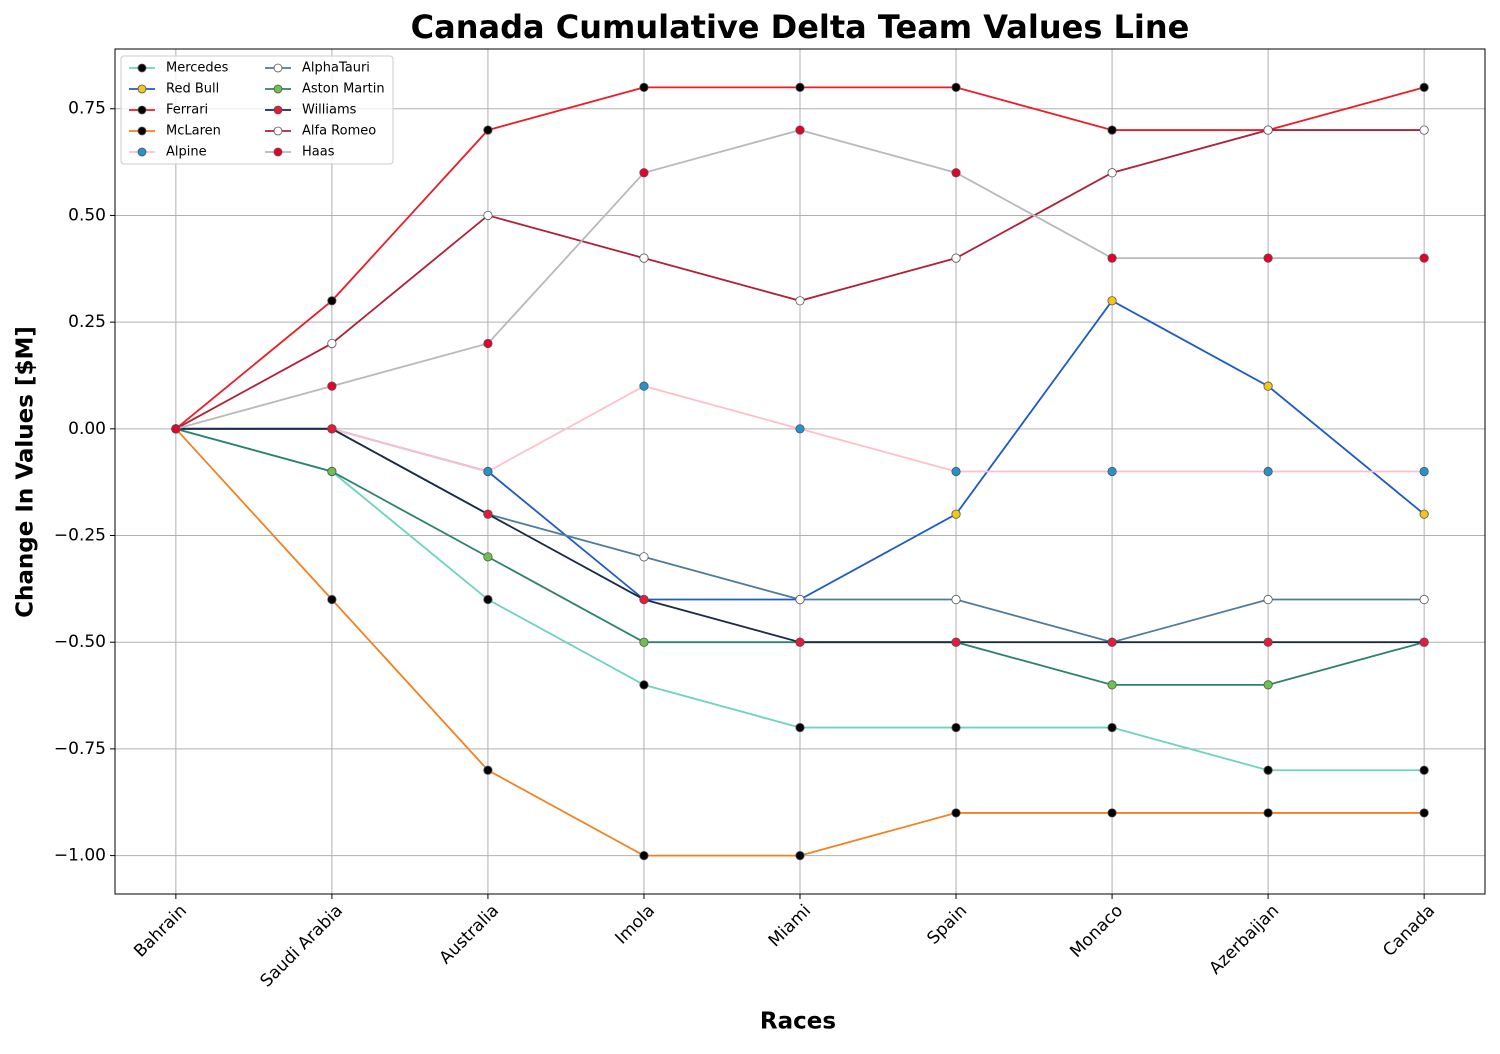 This screenshot has width=1500, height=1054. I want to click on y-tick-label: −1.00, so click(80, 856).